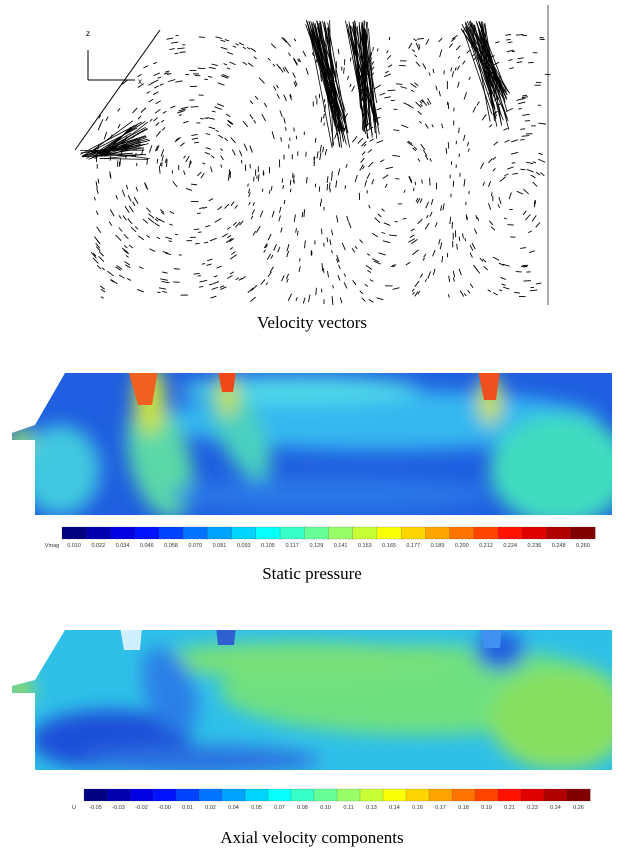 The height and width of the screenshot is (853, 628). What do you see at coordinates (312, 322) in the screenshot?
I see `caption: Velocity vectors` at bounding box center [312, 322].